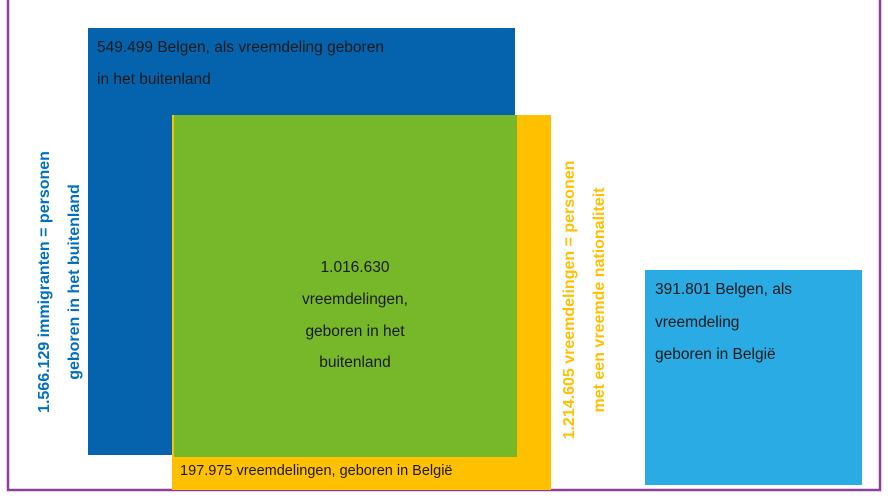 The image size is (888, 499). What do you see at coordinates (599, 300) in the screenshot?
I see `vertical-label: met een vreemde nationaliteit` at bounding box center [599, 300].